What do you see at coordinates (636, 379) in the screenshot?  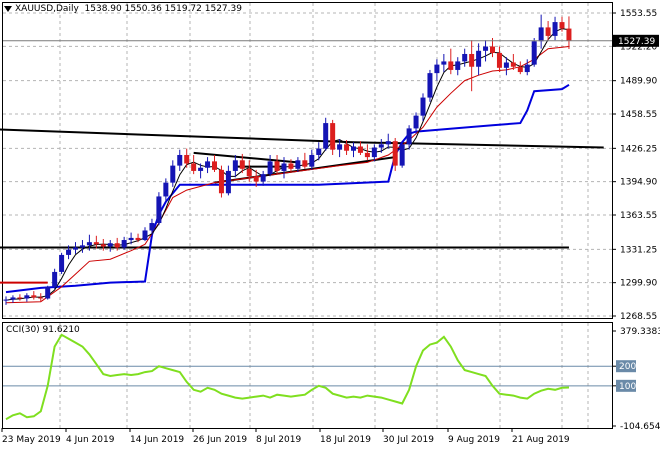 I see `cci-axis: 379.3383 200 100 -104.654` at bounding box center [636, 379].